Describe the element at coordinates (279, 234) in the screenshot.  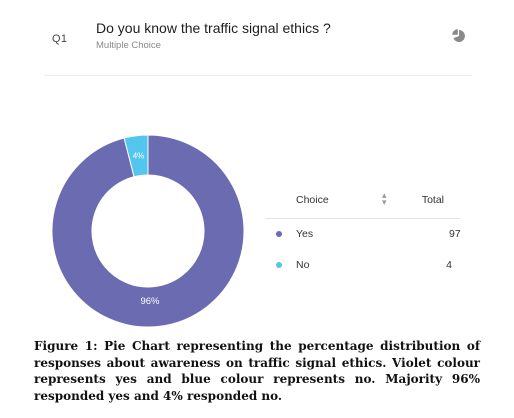
I see `legend-dot-yes` at that location.